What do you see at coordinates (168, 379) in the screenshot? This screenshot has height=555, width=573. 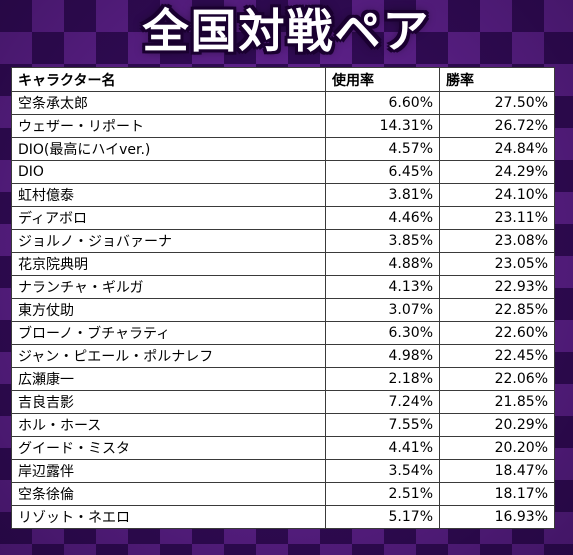 I see `cell-character-name: 広瀬康一` at bounding box center [168, 379].